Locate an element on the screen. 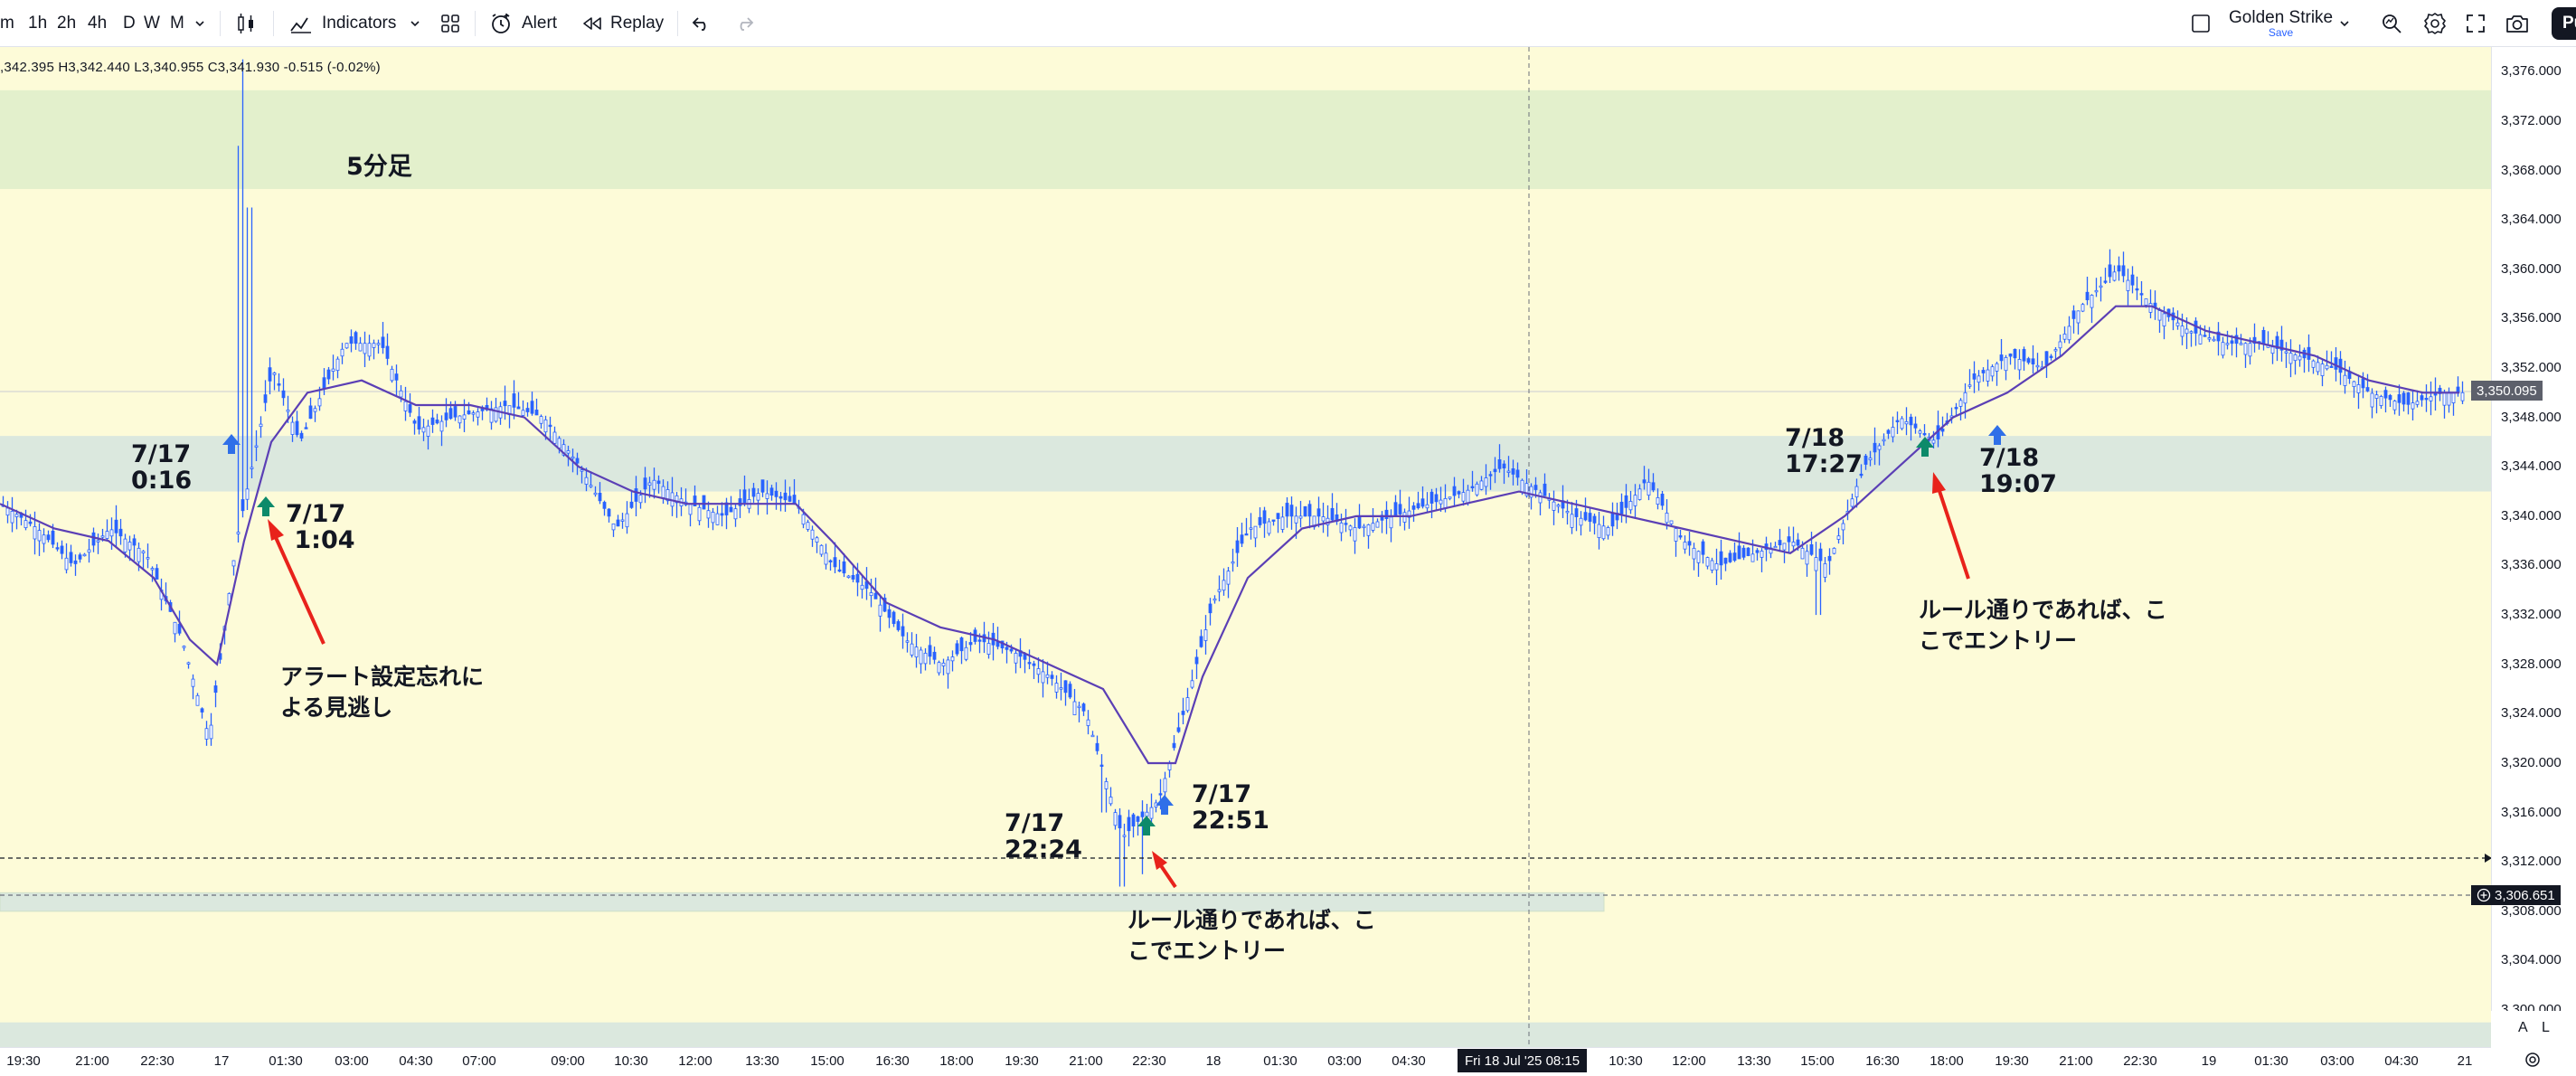  add-plus-icon is located at coordinates (2484, 895).